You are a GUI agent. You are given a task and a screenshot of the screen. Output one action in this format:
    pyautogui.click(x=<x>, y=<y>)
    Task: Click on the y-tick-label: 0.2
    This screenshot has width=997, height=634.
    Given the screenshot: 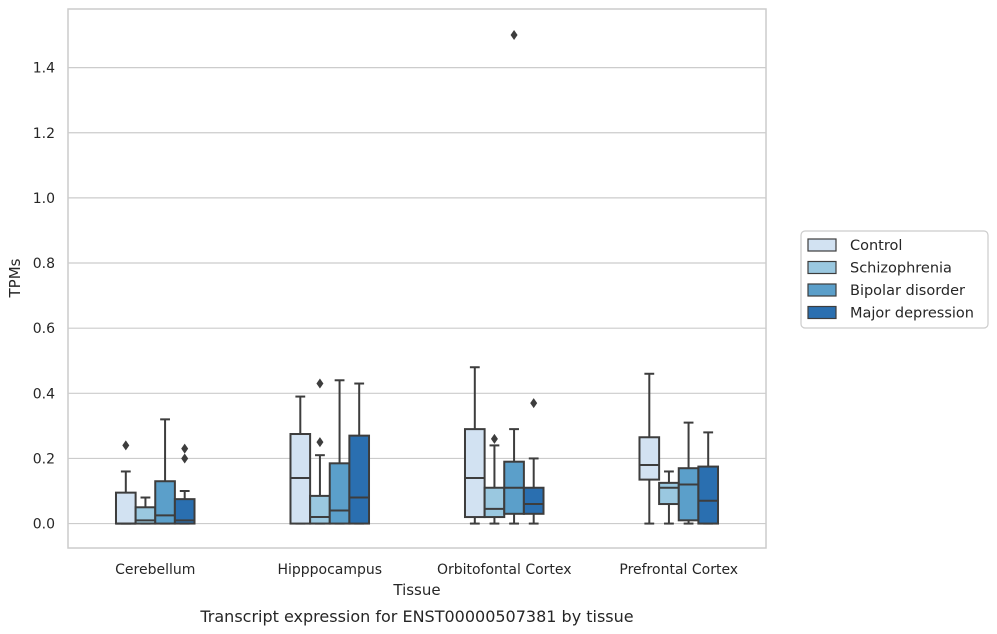 What is the action you would take?
    pyautogui.click(x=44, y=459)
    